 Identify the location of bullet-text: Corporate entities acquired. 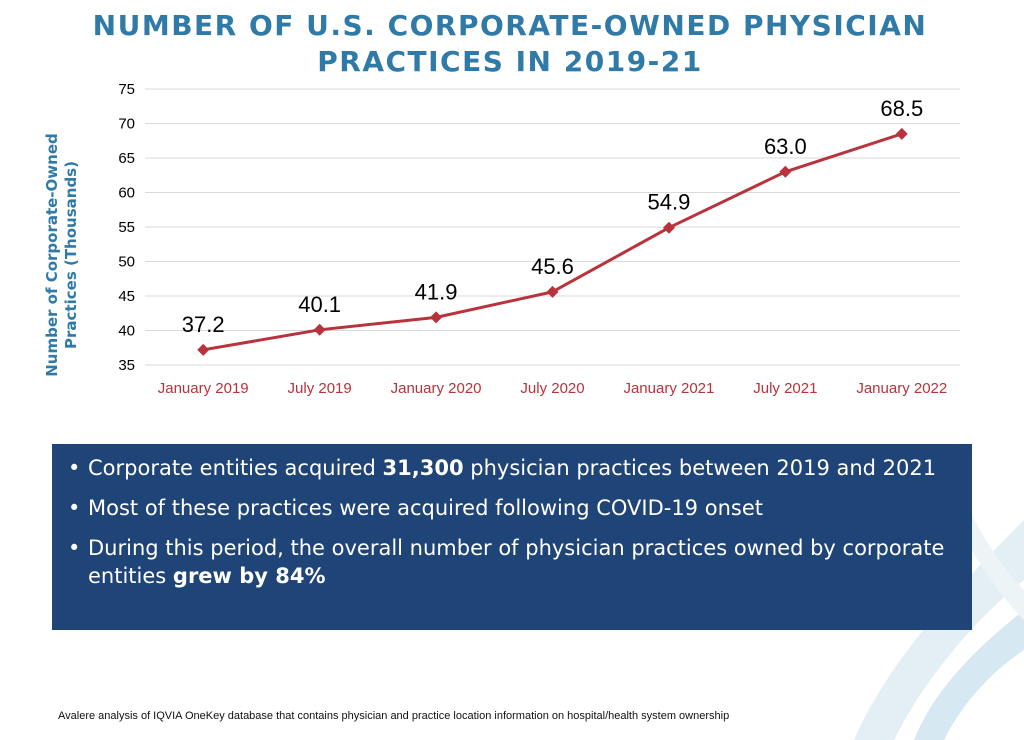
(235, 468).